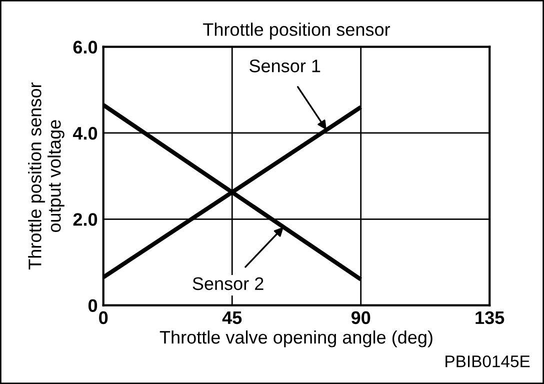  I want to click on x-tick-label: 135, so click(490, 317).